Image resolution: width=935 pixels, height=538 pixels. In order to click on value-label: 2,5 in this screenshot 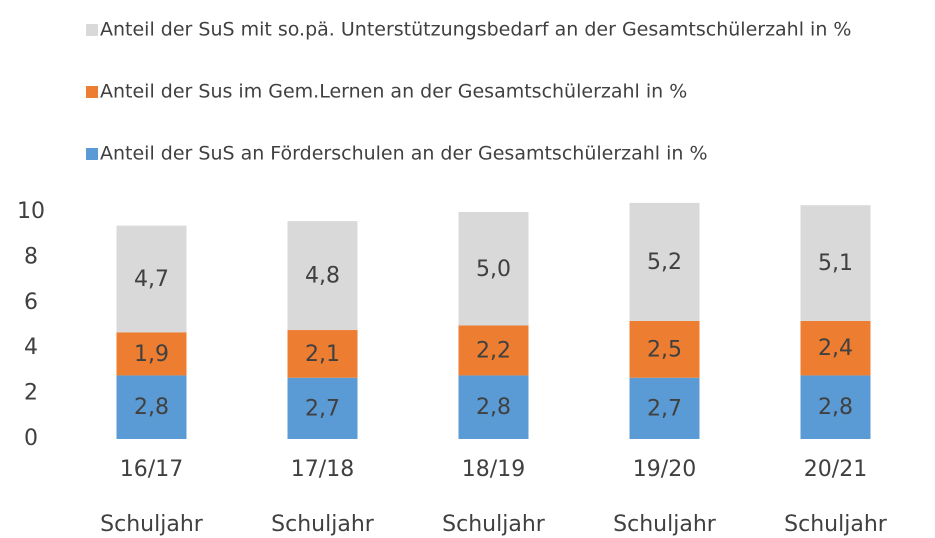, I will do `click(664, 349)`.